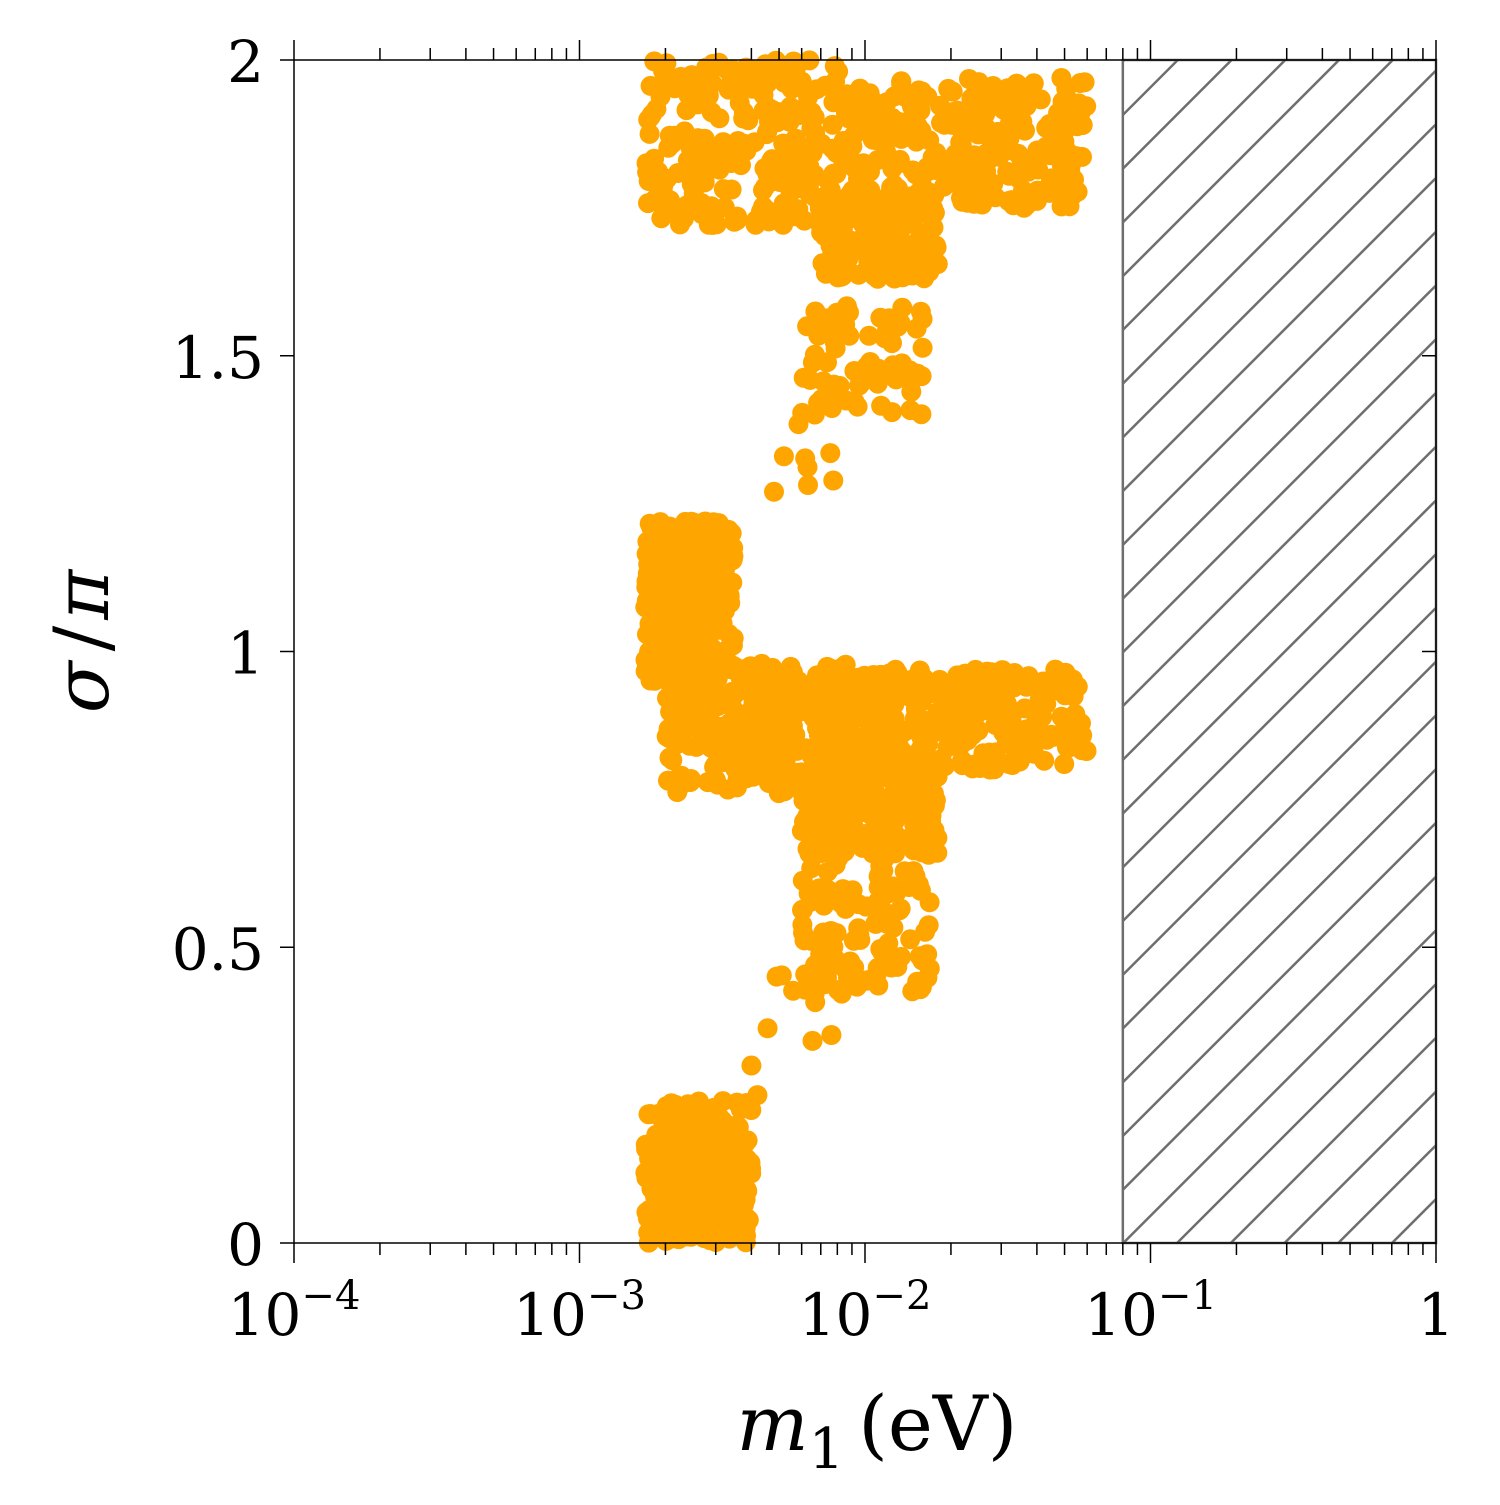 This screenshot has height=1505, width=1500. I want to click on x-tick-label: 10⁻³, so click(579, 1311).